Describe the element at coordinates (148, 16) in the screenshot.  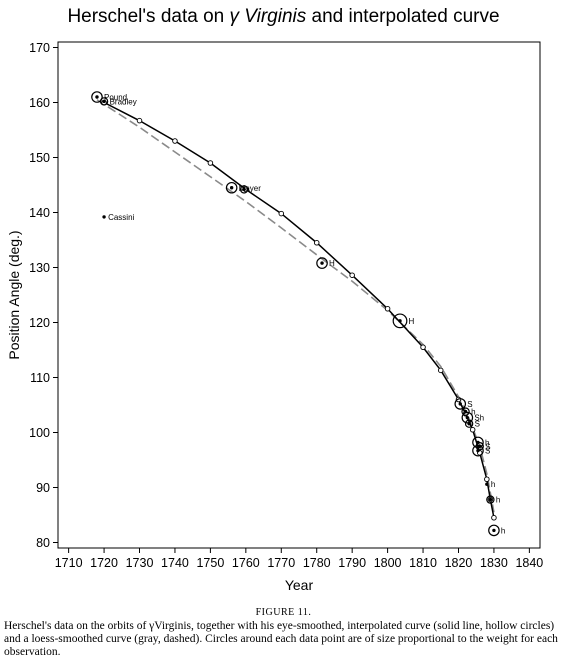
I see `title-prefix: Herschel's data on` at that location.